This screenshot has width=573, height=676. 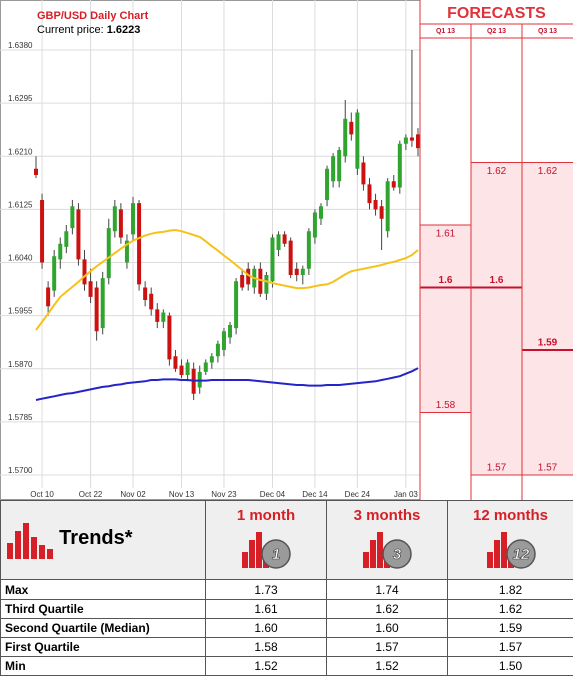 I want to click on table-row: Max 1.73 1.74 1.82, so click(x=286, y=589).